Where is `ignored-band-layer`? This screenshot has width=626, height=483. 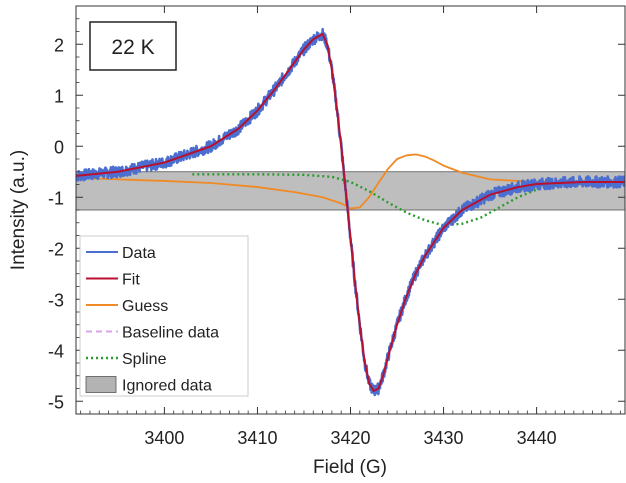 ignored-band-layer is located at coordinates (350, 191).